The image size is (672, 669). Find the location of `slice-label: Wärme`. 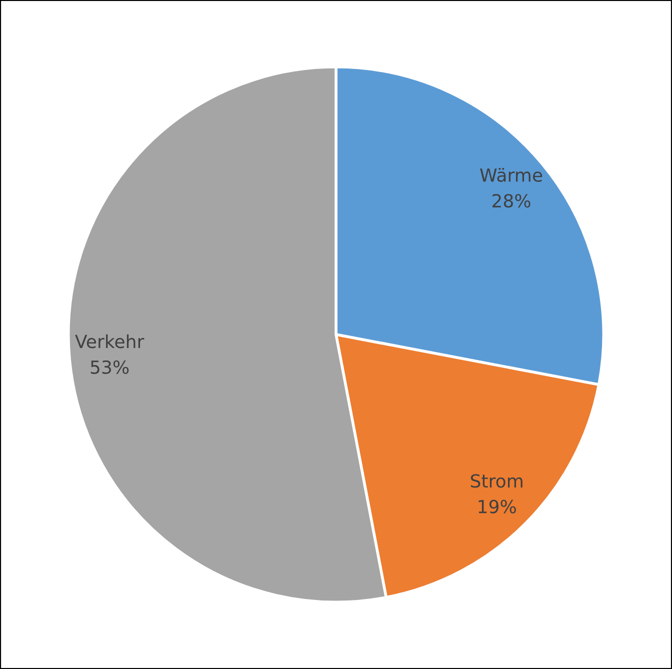

slice-label: Wärme is located at coordinates (511, 175).